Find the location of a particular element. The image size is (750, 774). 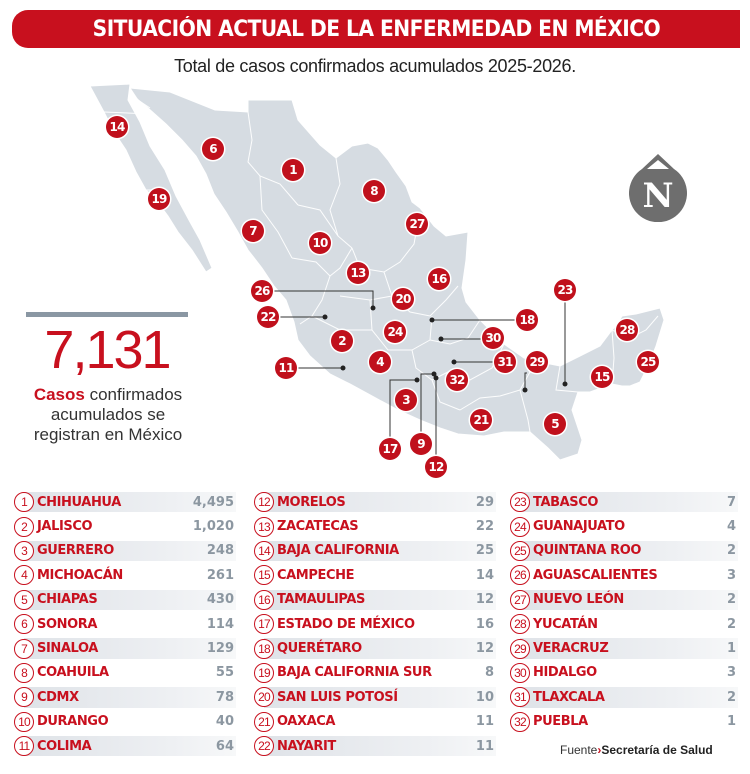

table-row: 20 SAN LUIS POTOSÍ 10 is located at coordinates (375, 697).